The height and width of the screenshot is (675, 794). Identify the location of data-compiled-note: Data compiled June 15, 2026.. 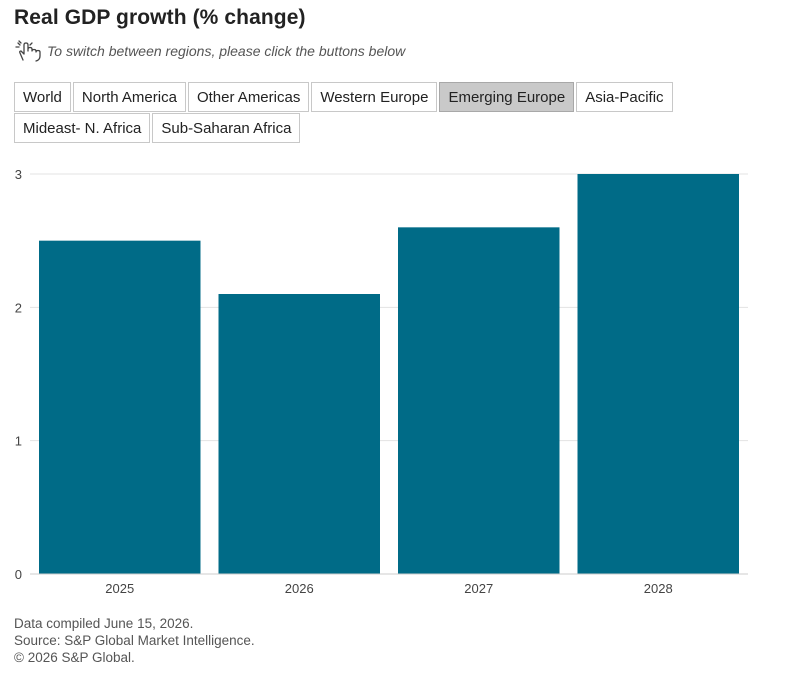
(104, 623).